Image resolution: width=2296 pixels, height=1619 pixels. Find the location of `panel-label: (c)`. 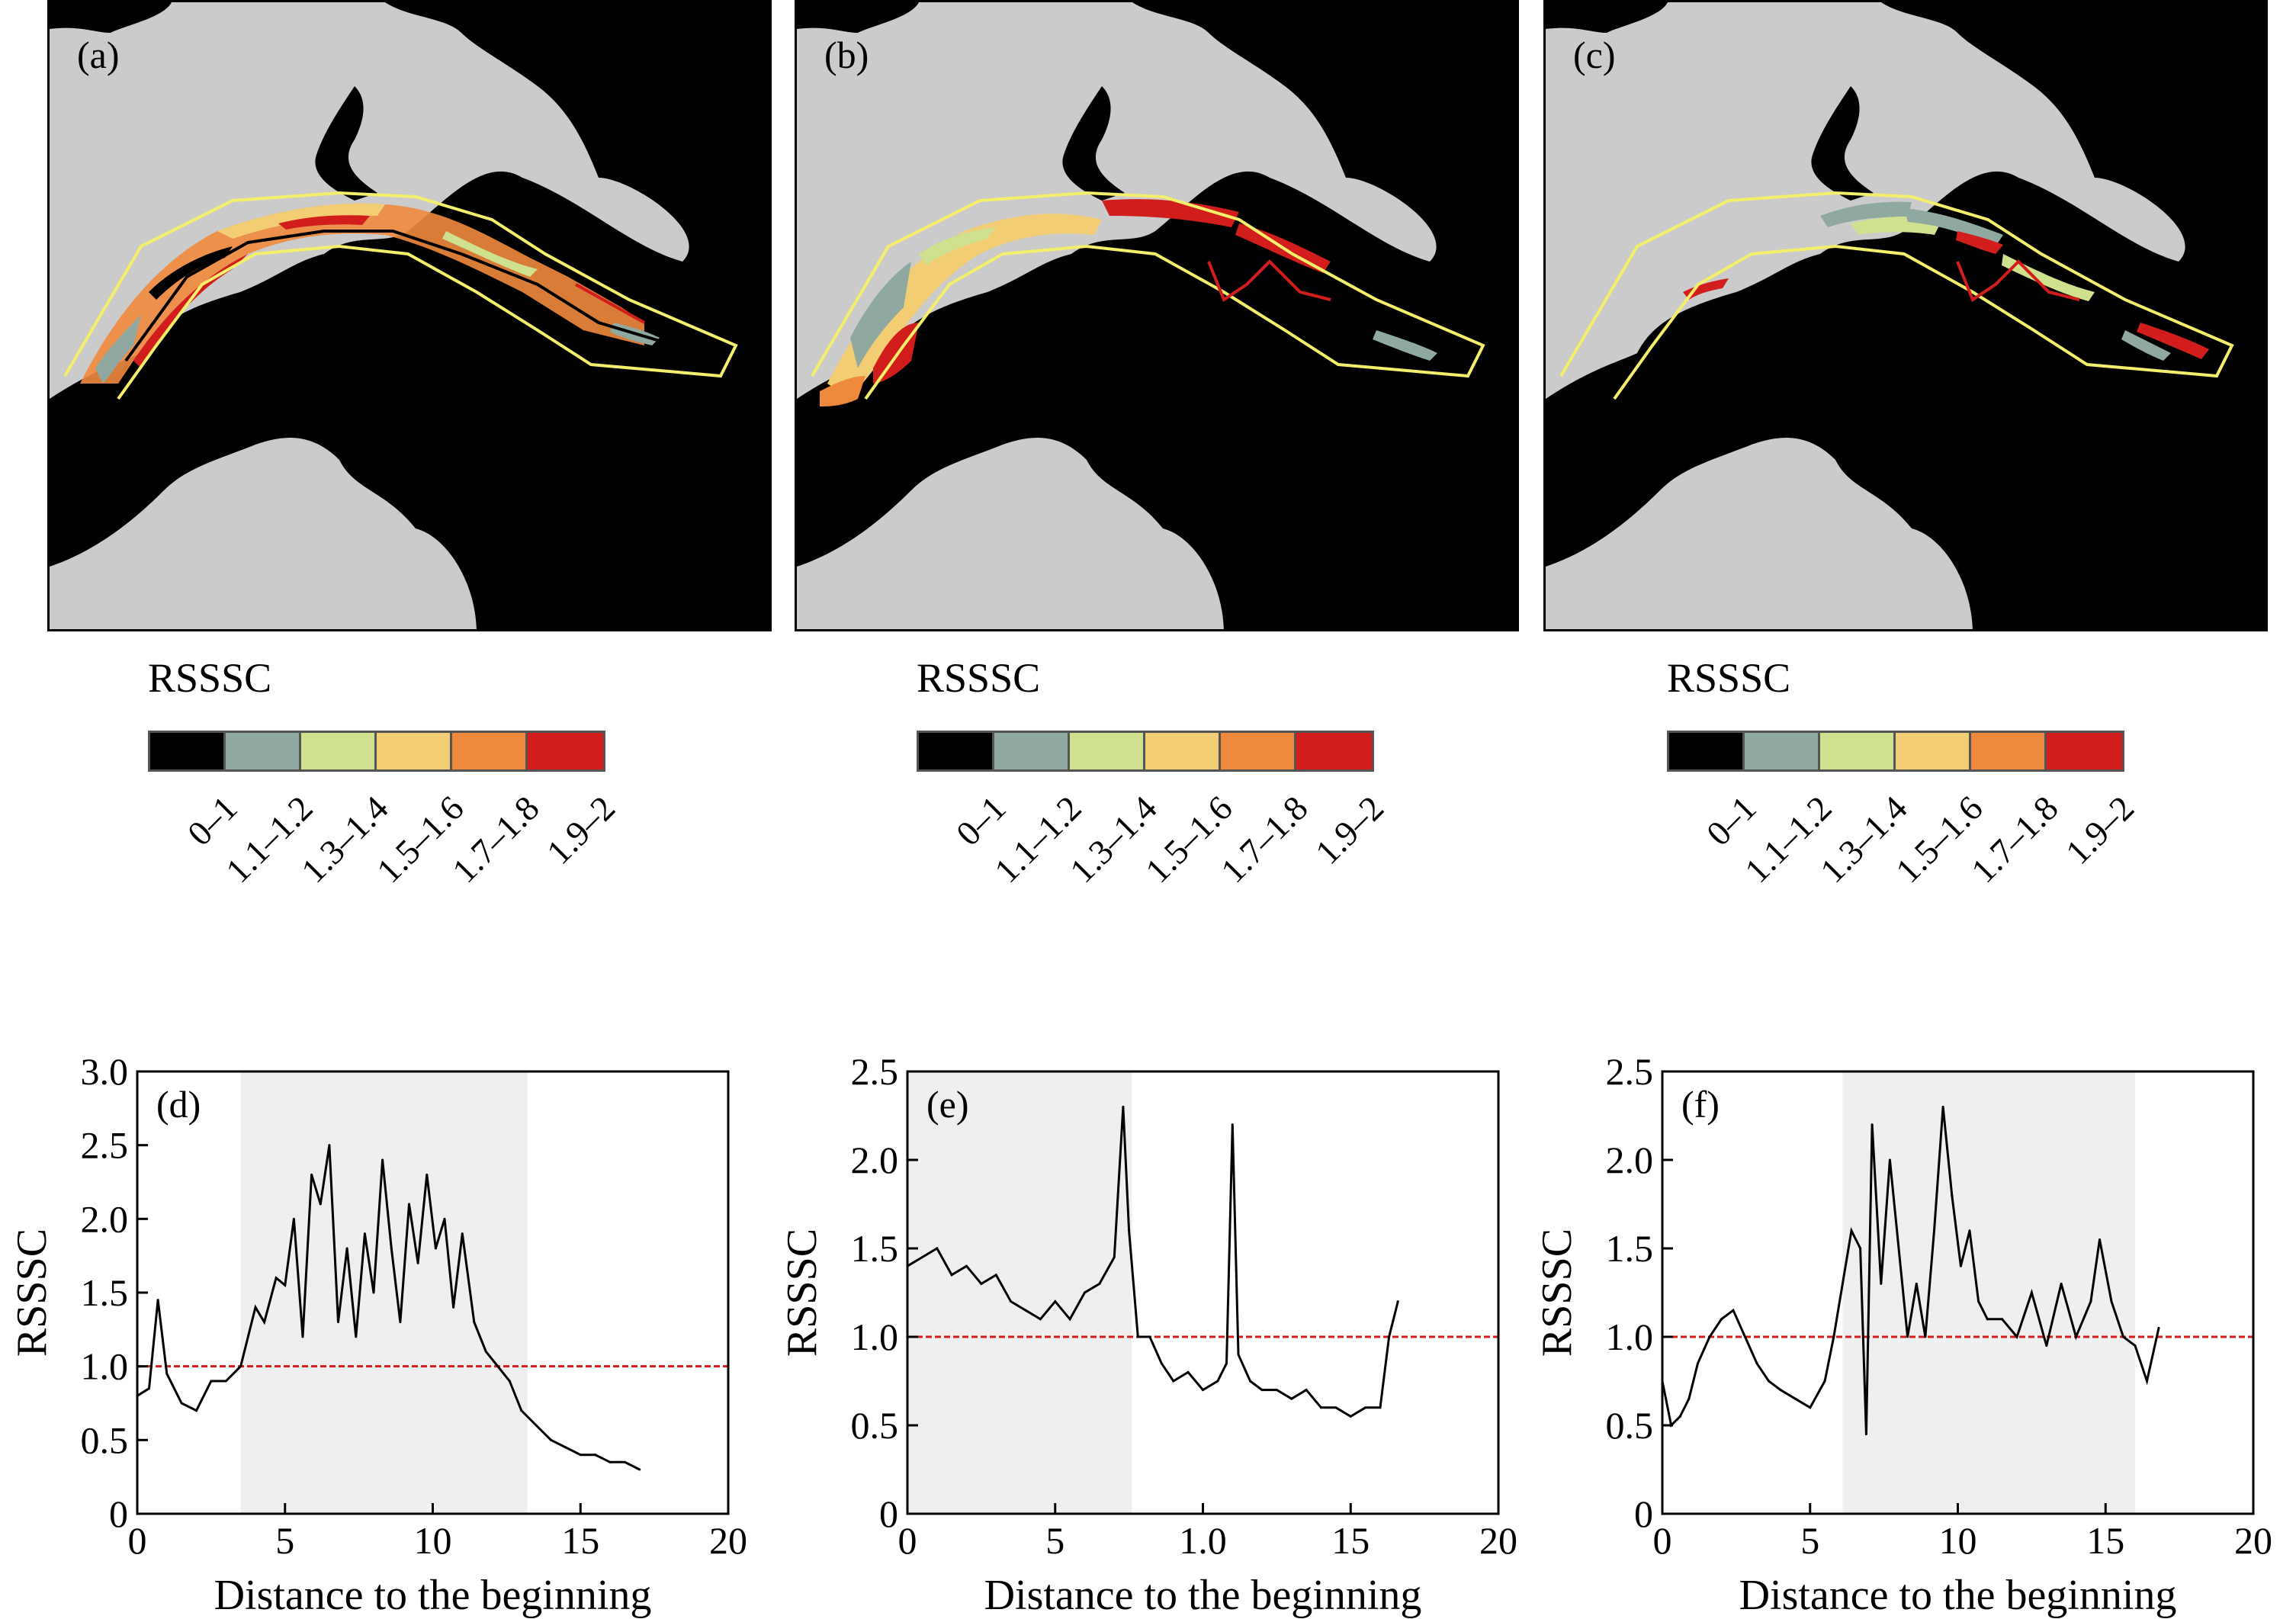

panel-label: (c) is located at coordinates (1594, 55).